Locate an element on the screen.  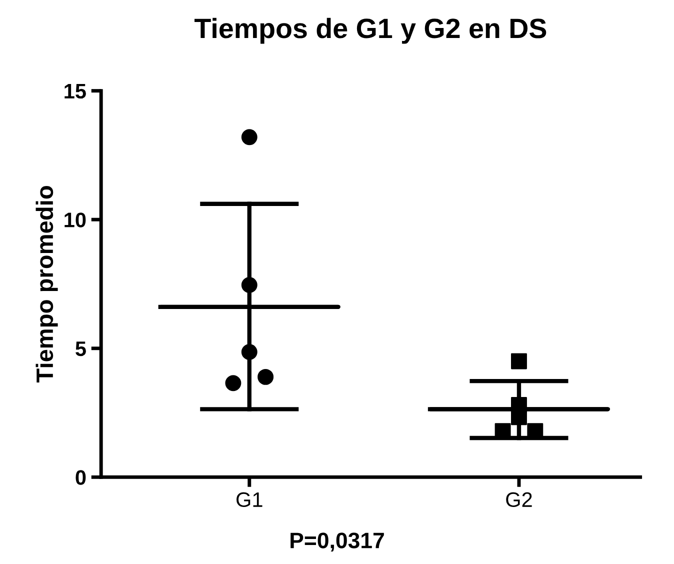
y-tick-label: 15 is located at coordinates (75, 91).